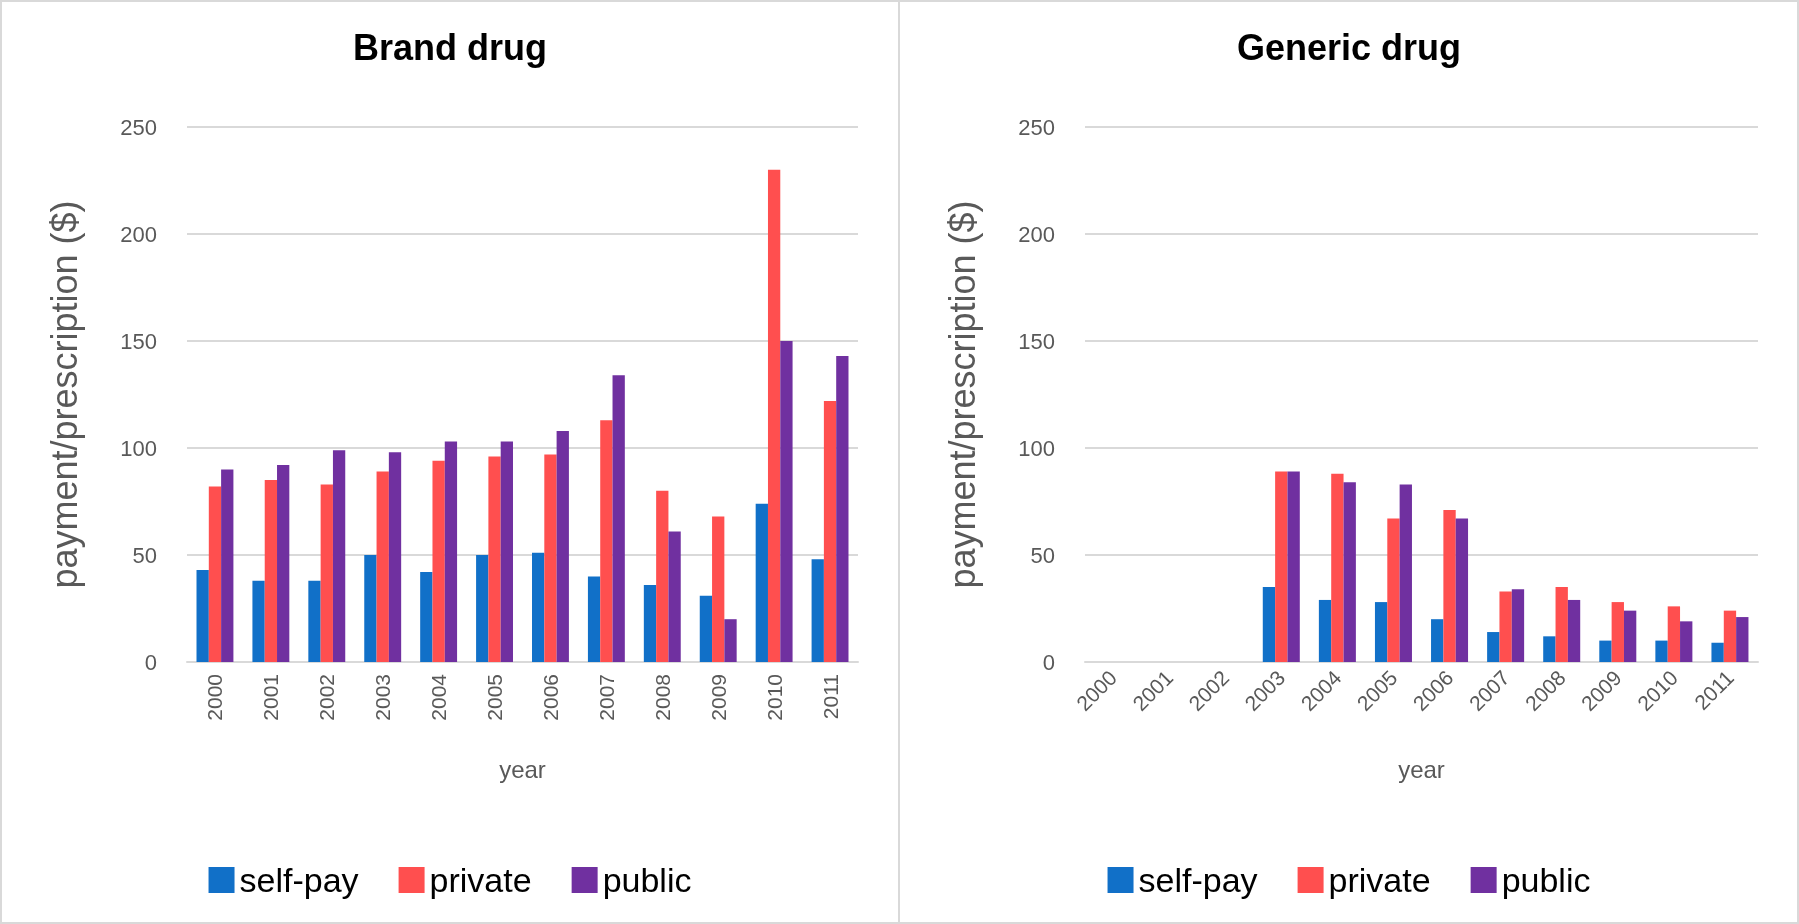 Image resolution: width=1799 pixels, height=924 pixels. What do you see at coordinates (383, 697) in the screenshot?
I see `x-tick-label: 2003` at bounding box center [383, 697].